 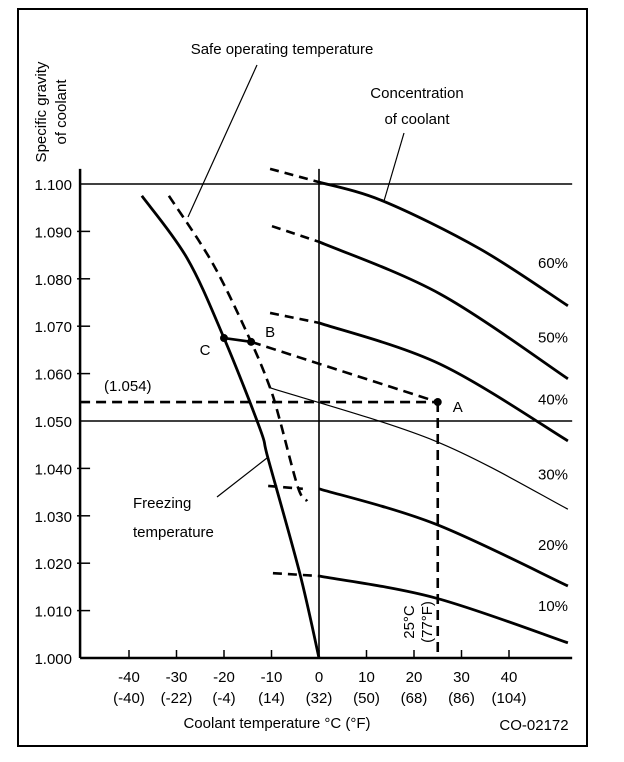 What do you see at coordinates (294, 175) in the screenshot?
I see `concentration-extension-60pct` at bounding box center [294, 175].